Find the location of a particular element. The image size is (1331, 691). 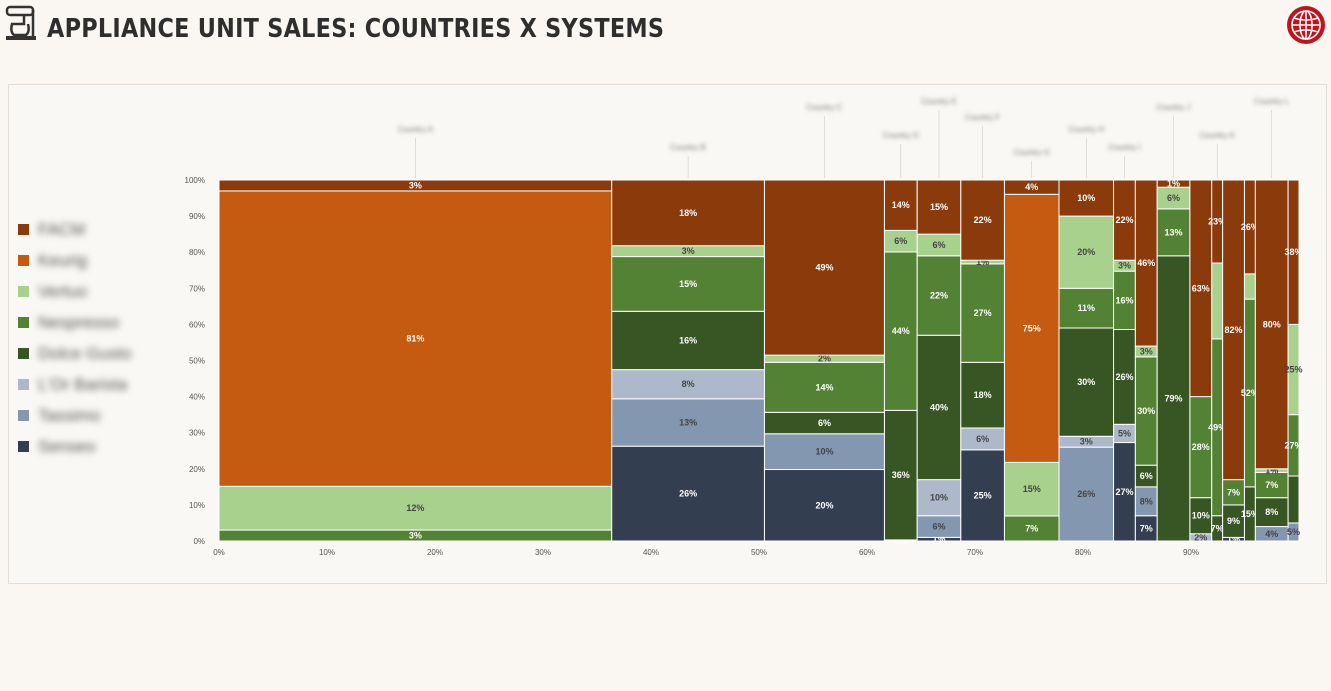

column-label: Country C is located at coordinates (824, 107).